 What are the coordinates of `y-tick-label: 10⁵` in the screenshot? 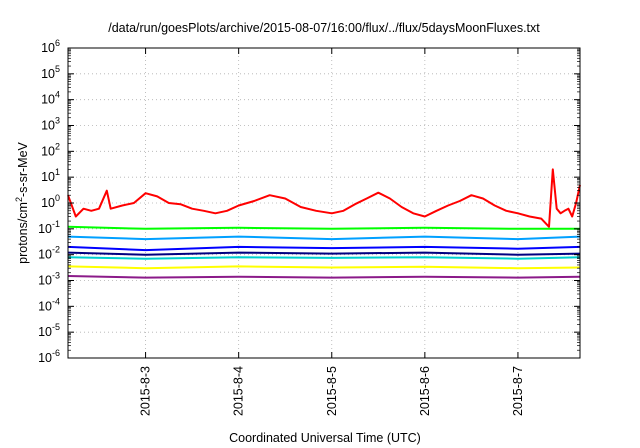 It's located at (50, 72).